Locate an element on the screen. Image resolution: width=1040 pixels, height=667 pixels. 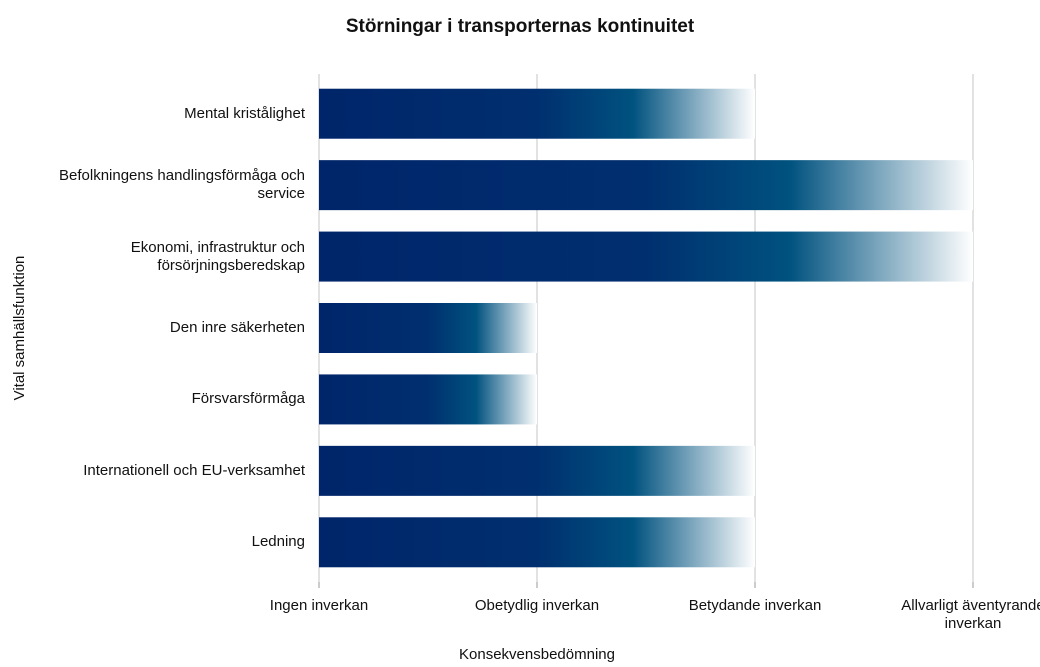
x-tick-label: Ingen inverkan is located at coordinates (319, 605).